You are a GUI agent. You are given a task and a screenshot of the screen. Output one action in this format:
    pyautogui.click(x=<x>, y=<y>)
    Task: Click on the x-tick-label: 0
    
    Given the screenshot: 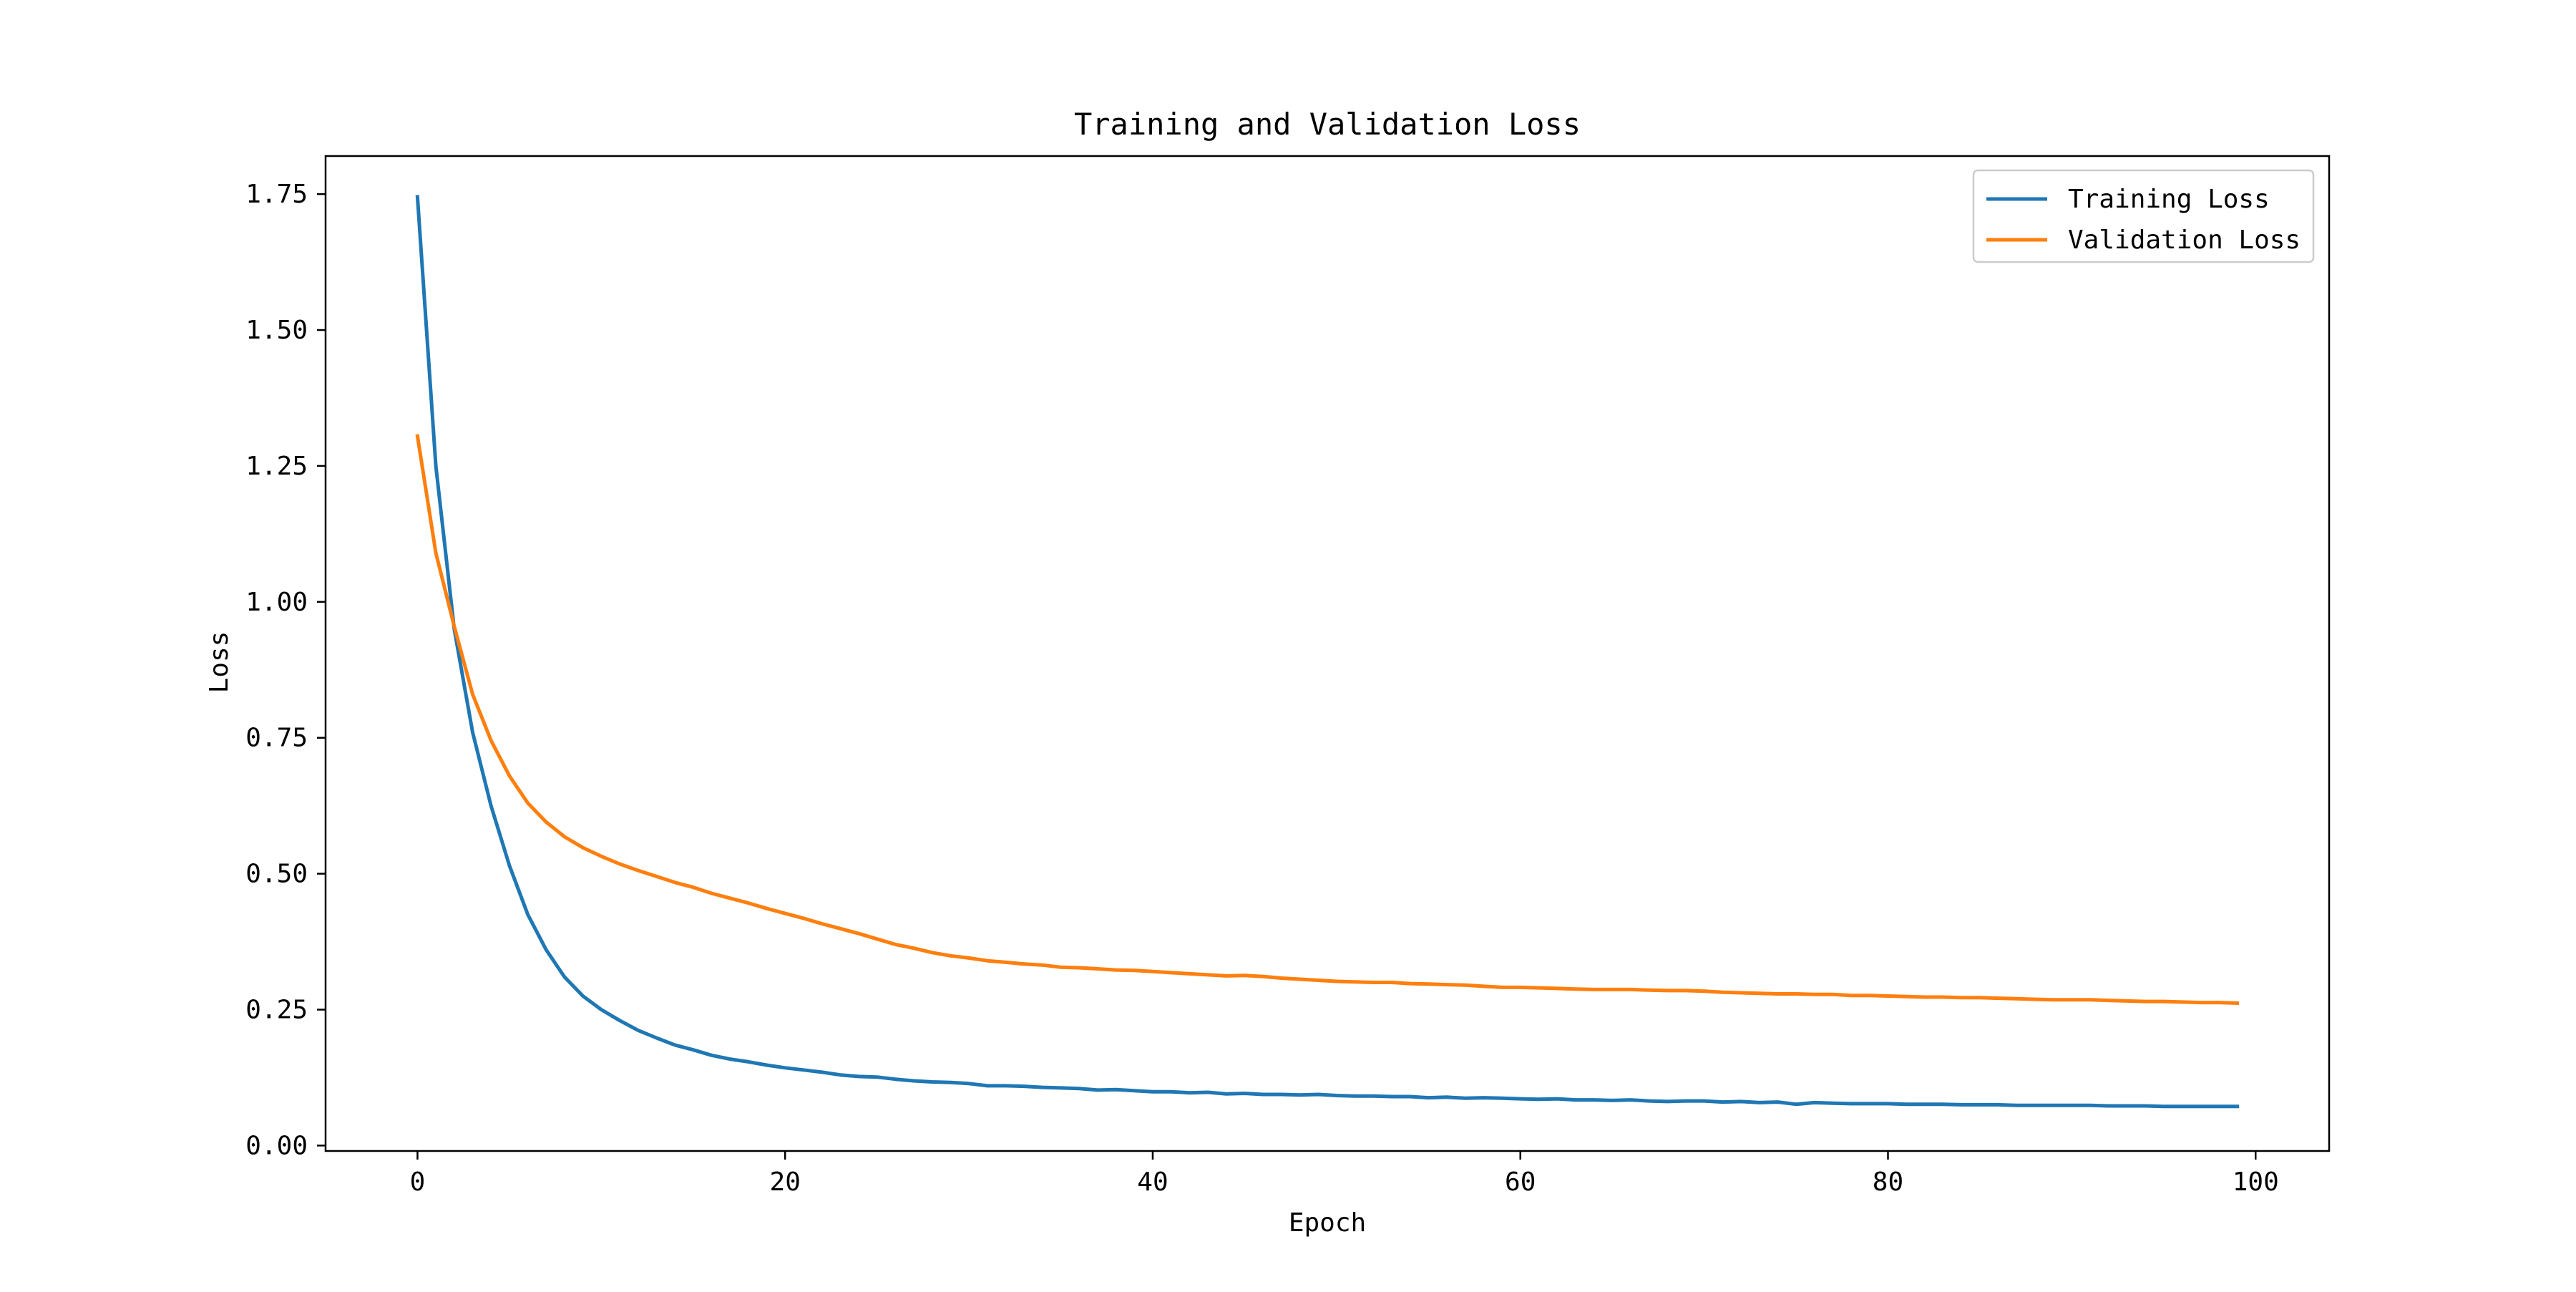 What is the action you would take?
    pyautogui.click(x=418, y=1182)
    